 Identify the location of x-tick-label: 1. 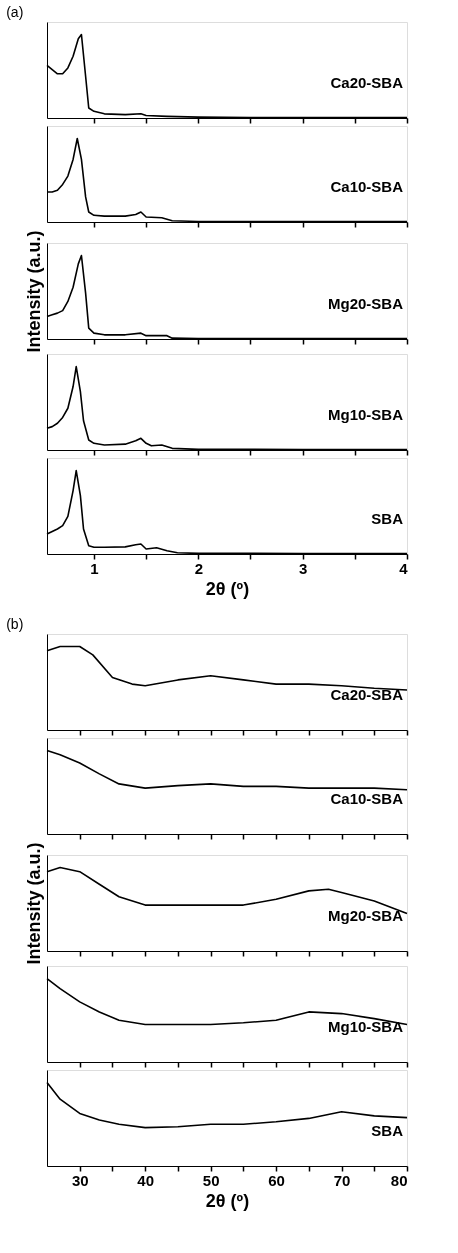
(94, 568).